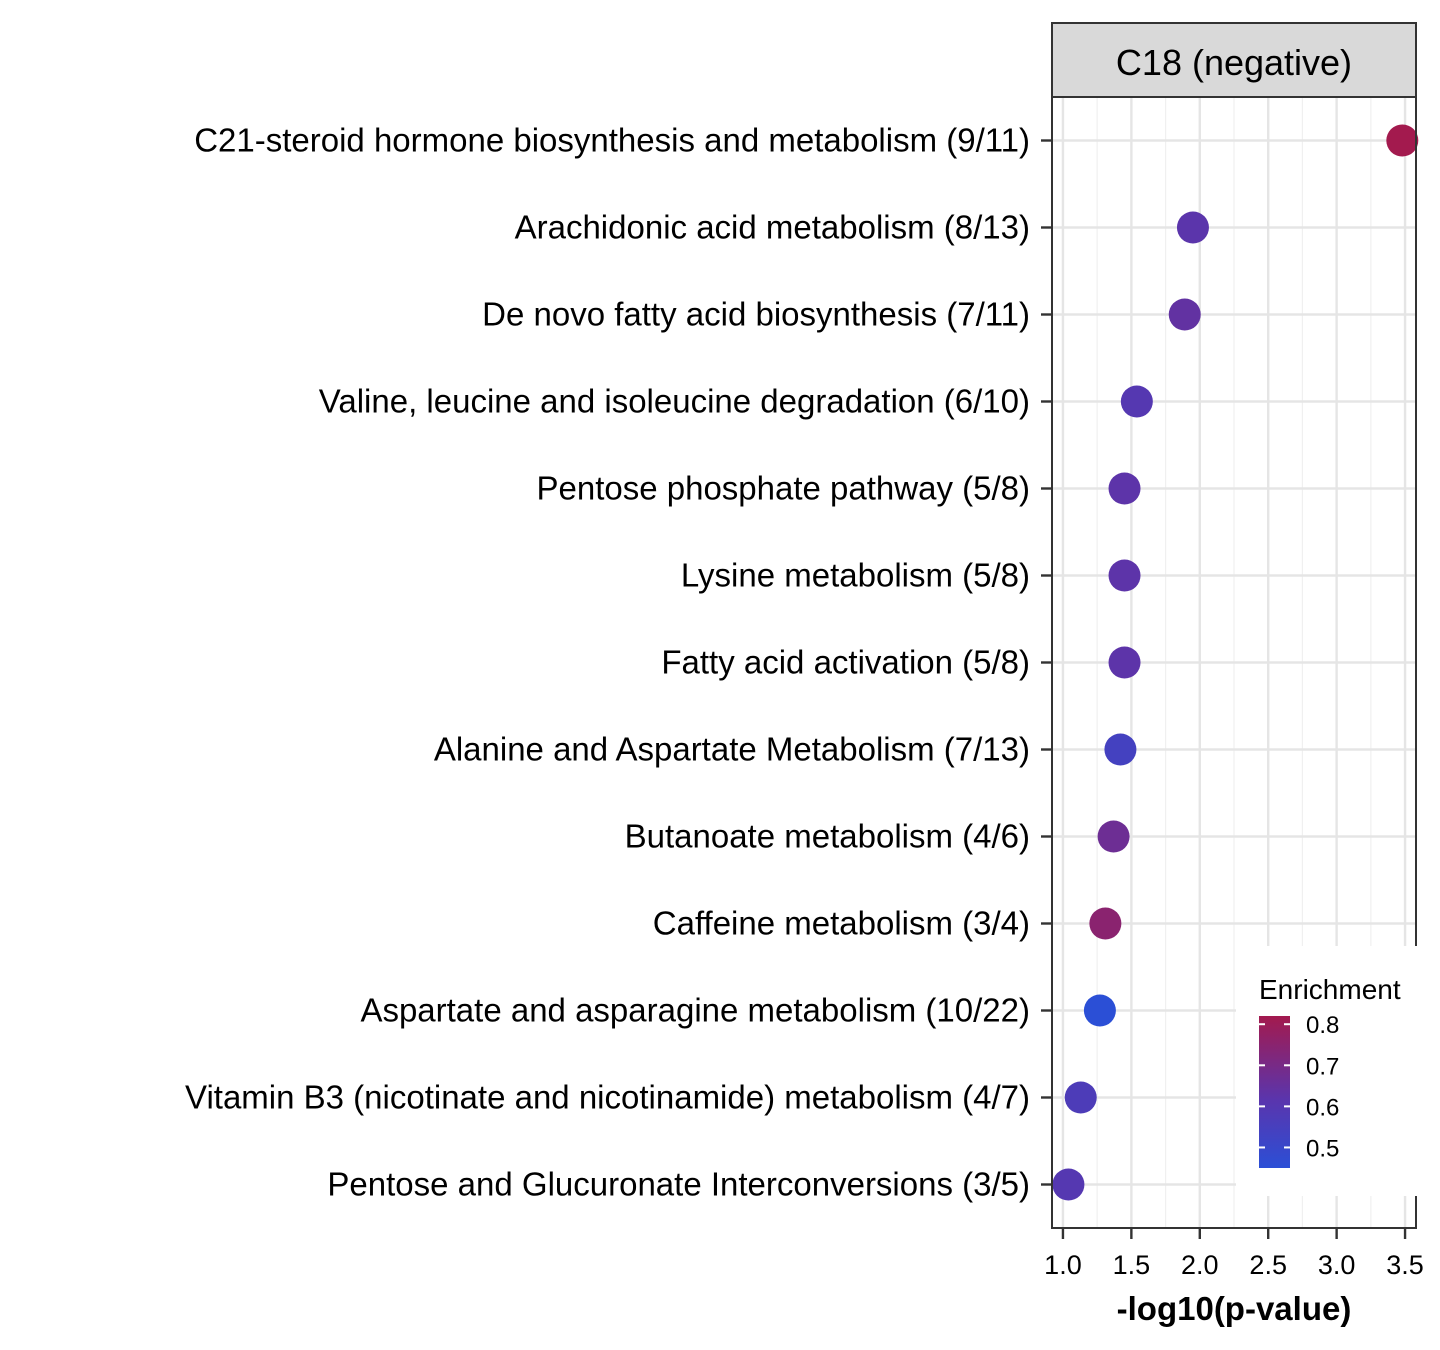  I want to click on x-axis-title: -log10(p-value), so click(1234, 1308).